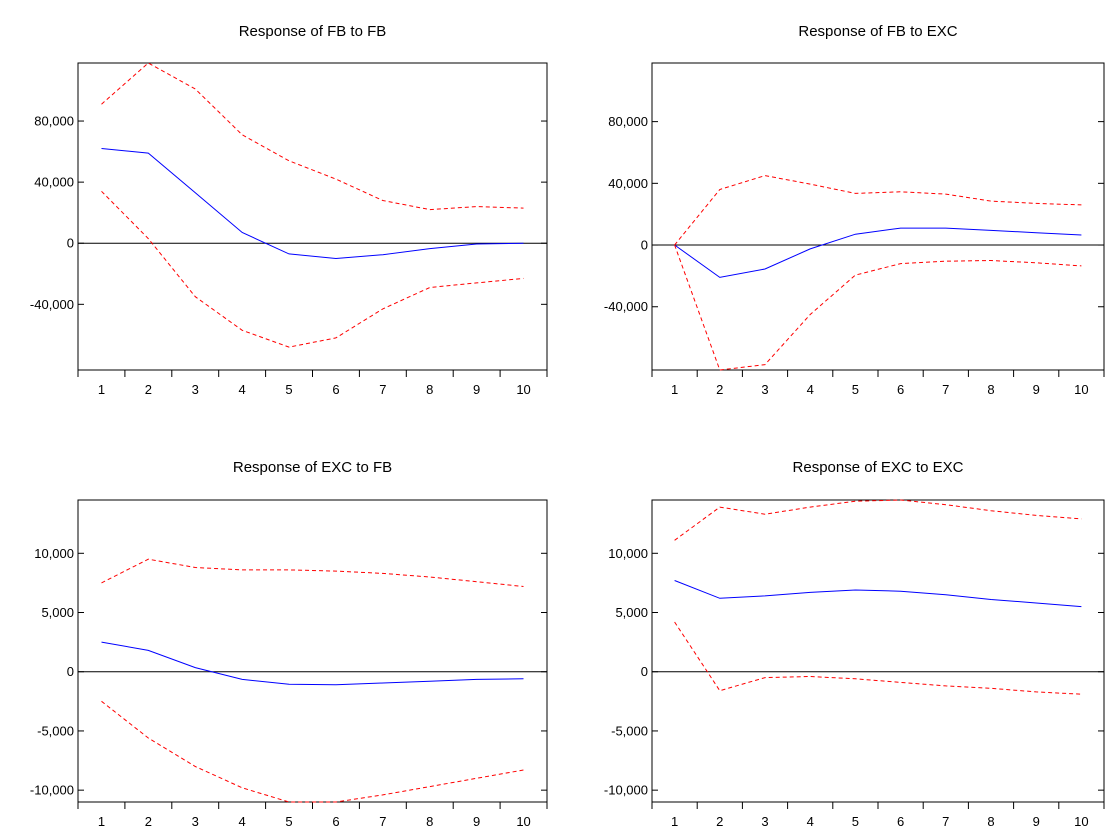 This screenshot has width=1110, height=830. I want to click on panel-title: Response of FB to FB, so click(313, 31).